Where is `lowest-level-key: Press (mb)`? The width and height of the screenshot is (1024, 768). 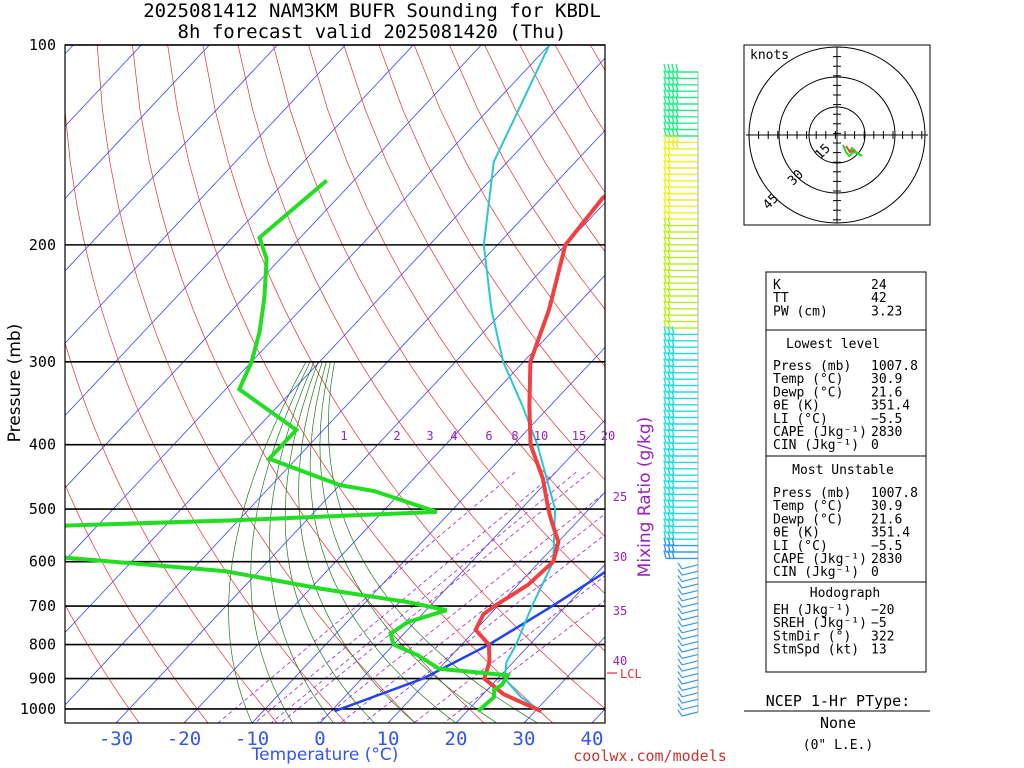 lowest-level-key: Press (mb) is located at coordinates (812, 366).